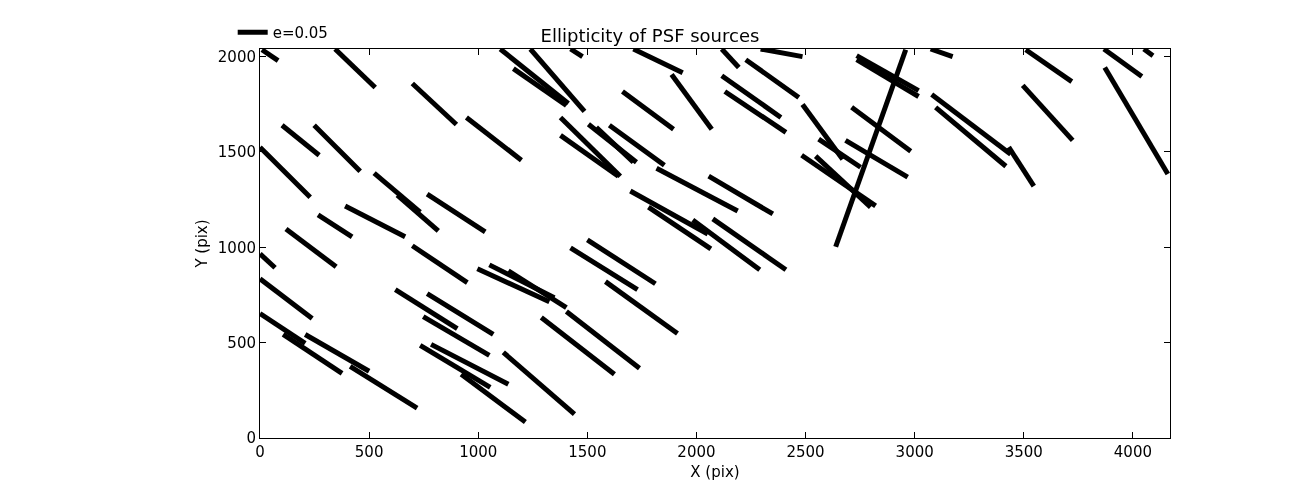 This screenshot has width=1300, height=490. What do you see at coordinates (1023, 452) in the screenshot?
I see `x-tick-label: 3500` at bounding box center [1023, 452].